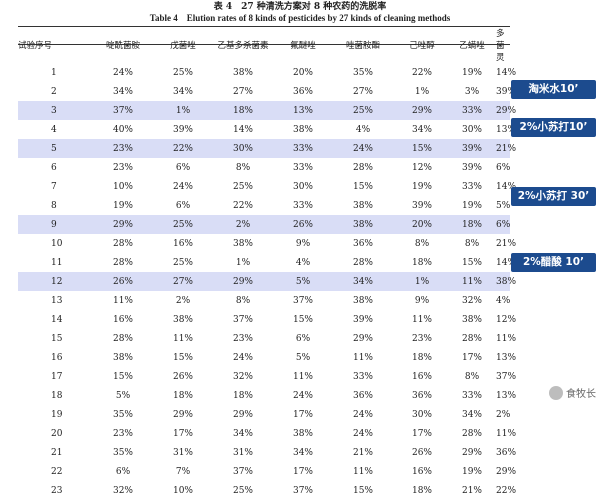 This screenshot has width=600, height=500. I want to click on caption-cn: 表 4 27 种清洗方案对 8 种农药的洗脱率, so click(300, 7).